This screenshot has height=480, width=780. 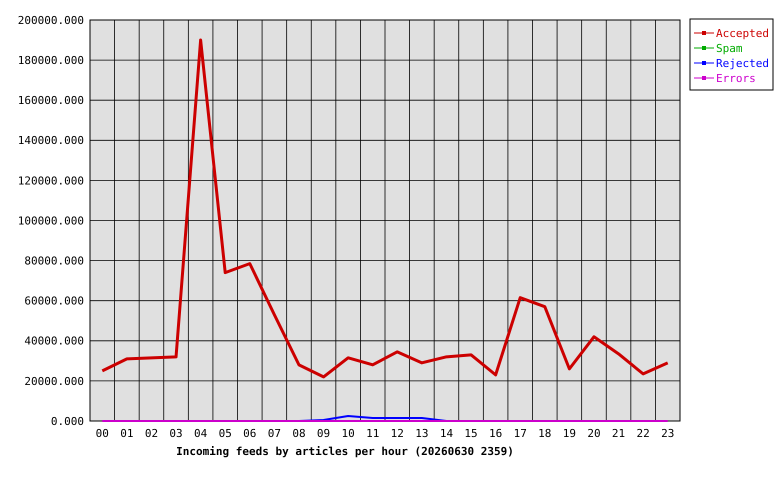 I want to click on legend-label: Errors, so click(x=736, y=78).